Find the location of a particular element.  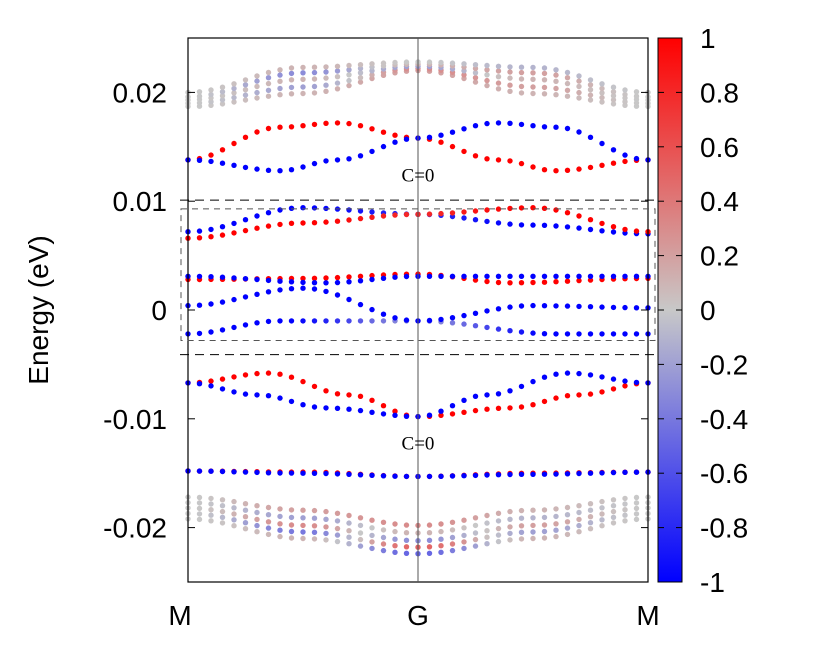

annotations: C=0 C=0 is located at coordinates (418, 310).